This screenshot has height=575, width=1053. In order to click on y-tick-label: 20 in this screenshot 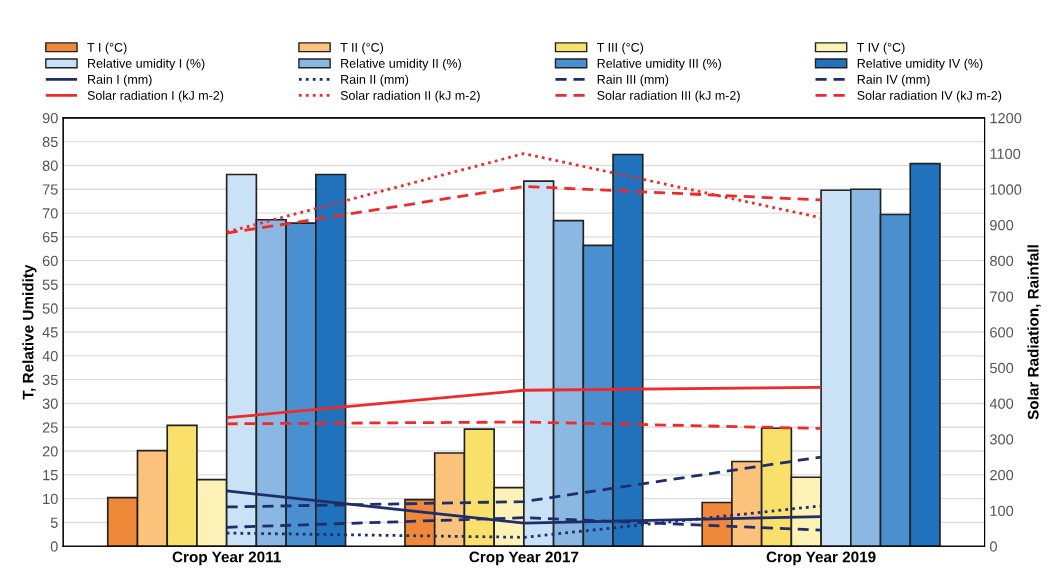, I will do `click(50, 451)`.